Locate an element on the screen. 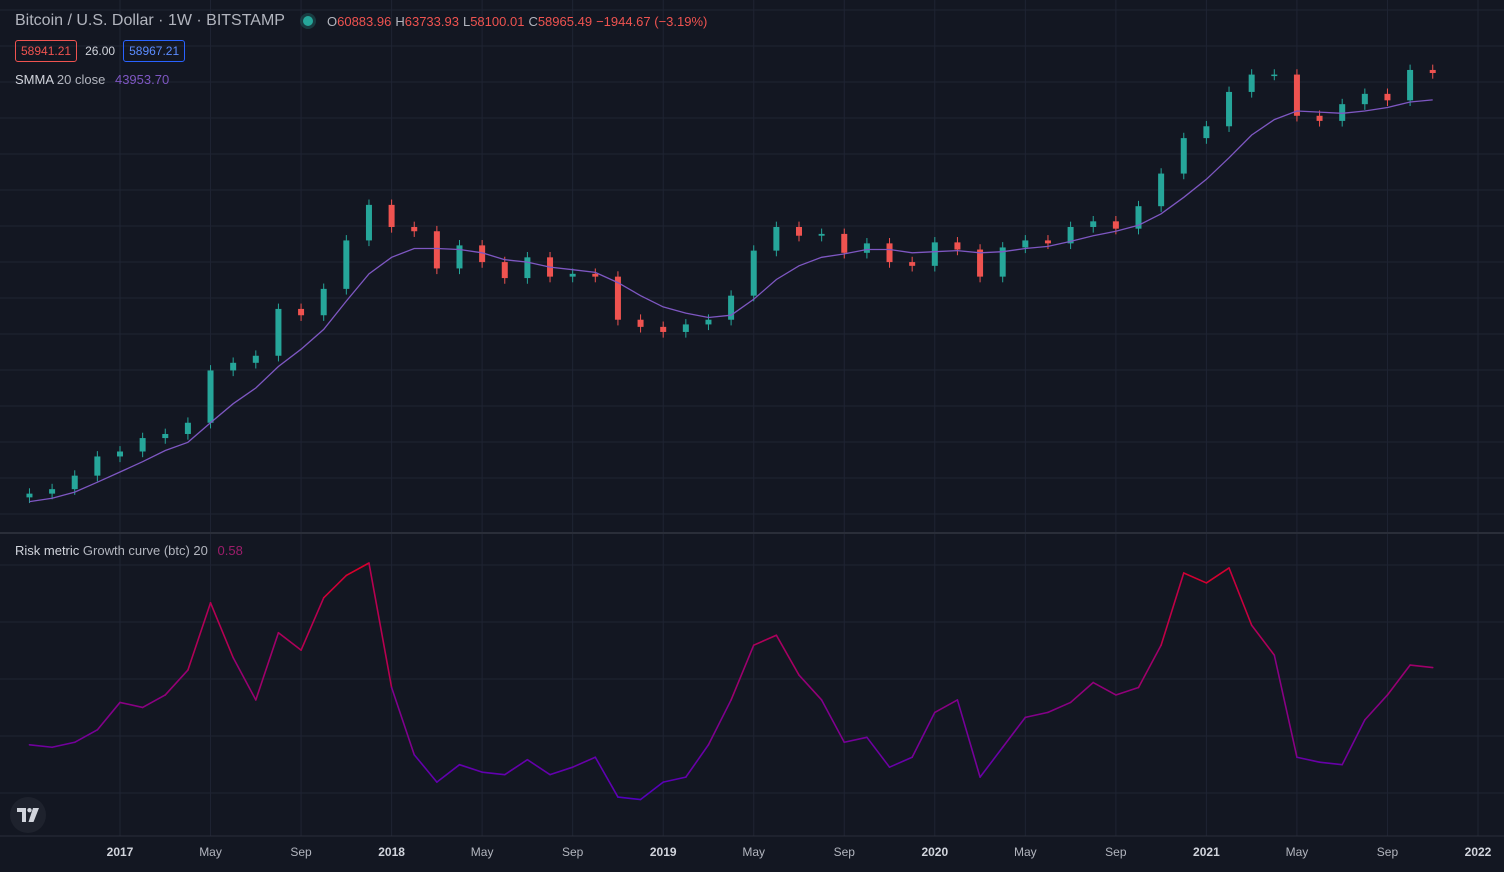 The image size is (1504, 872). smma-params: 20 close is located at coordinates (81, 79).